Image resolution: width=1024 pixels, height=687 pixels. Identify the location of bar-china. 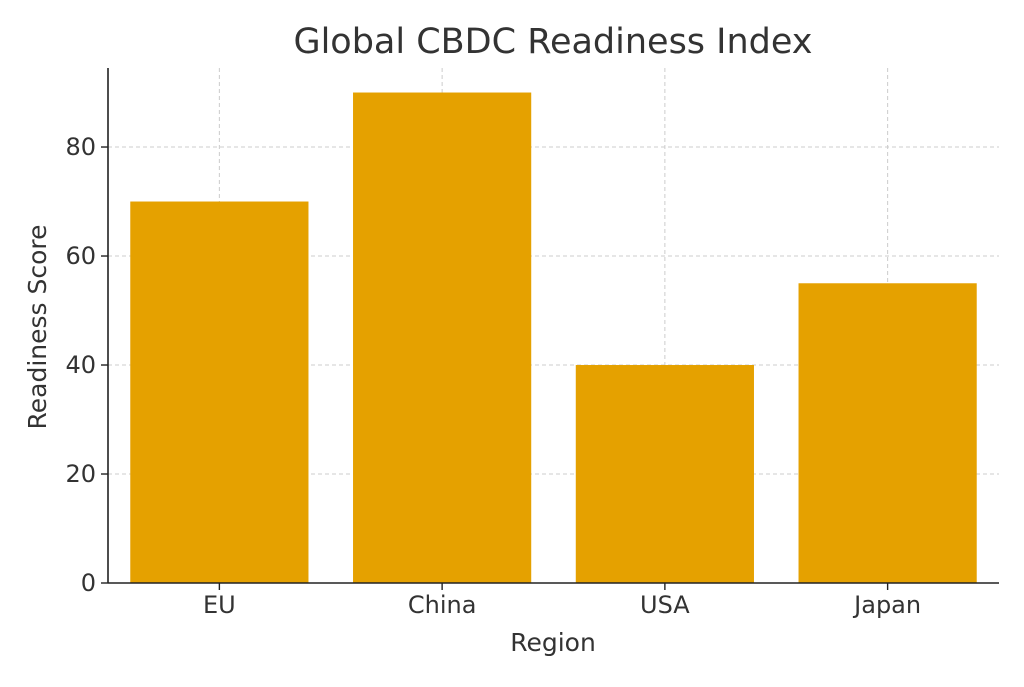
(442, 338).